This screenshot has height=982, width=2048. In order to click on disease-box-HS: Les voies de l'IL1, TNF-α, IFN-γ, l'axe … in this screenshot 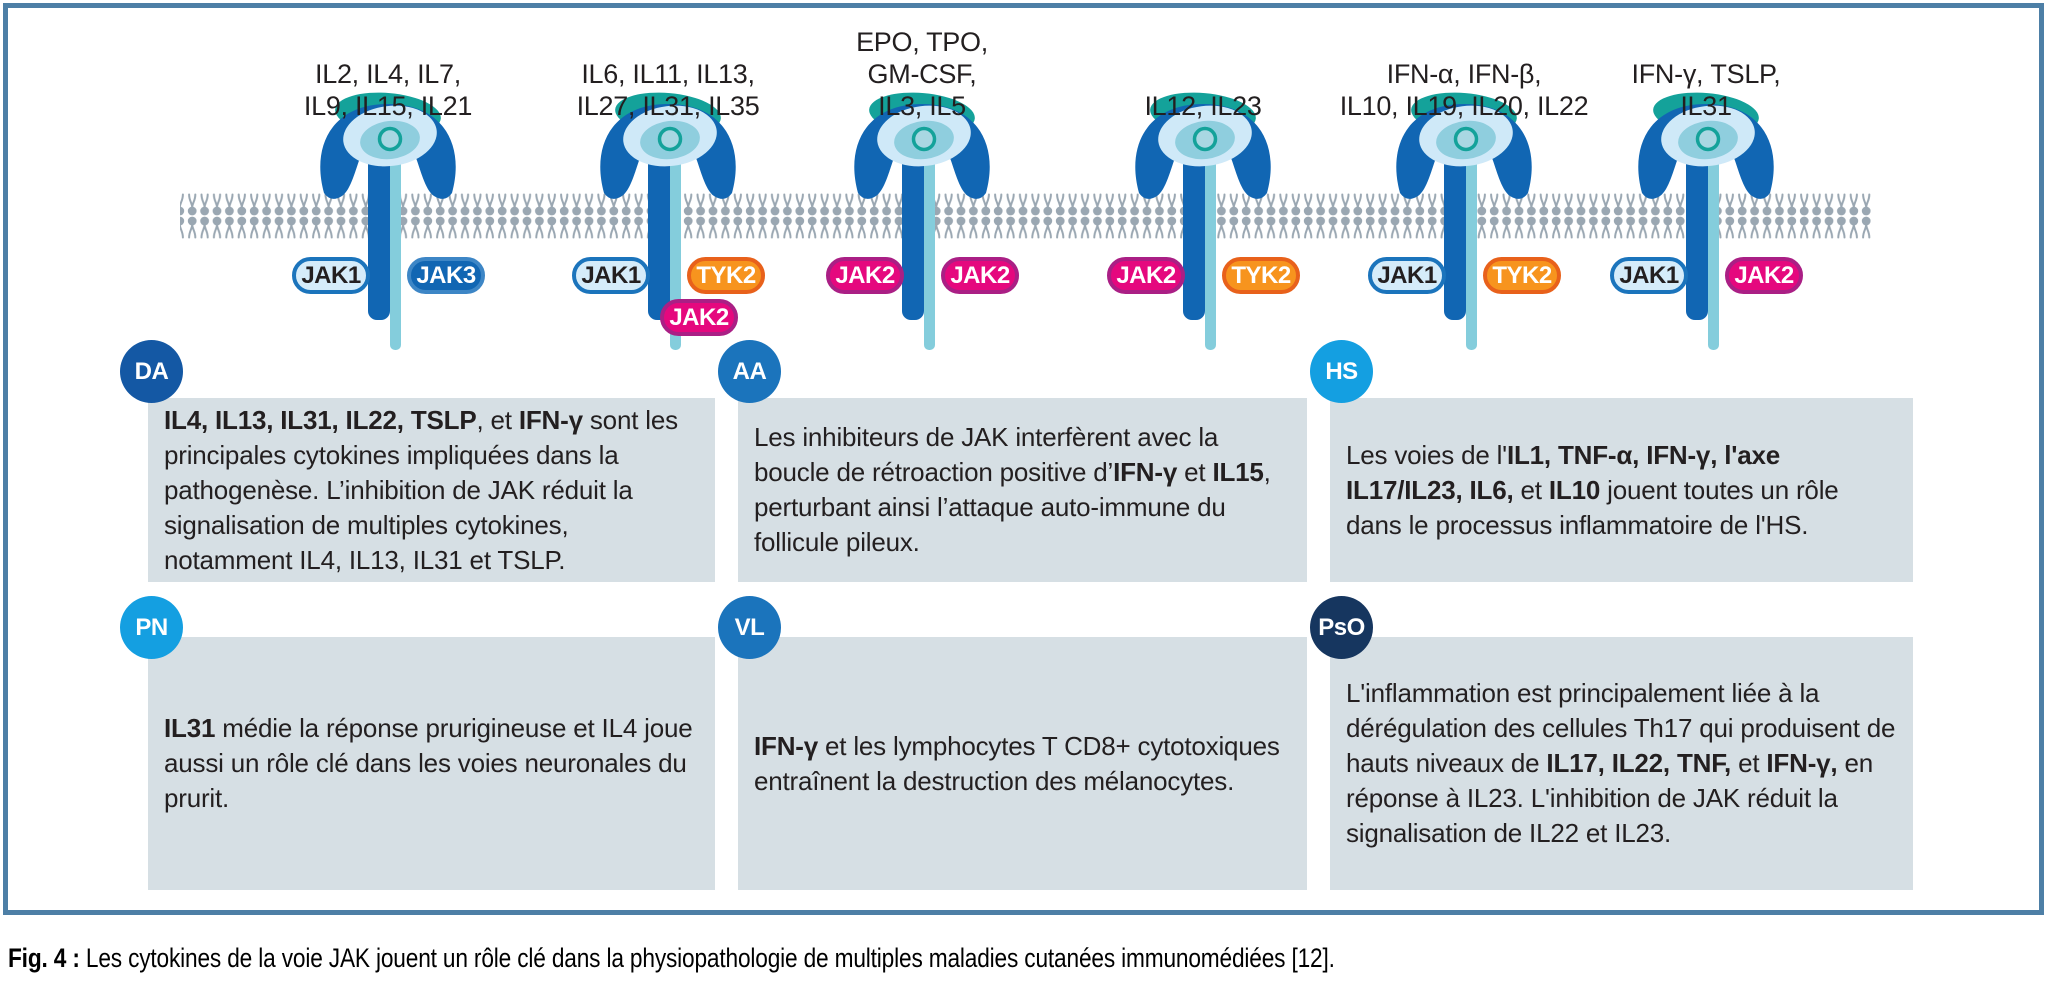, I will do `click(1621, 490)`.